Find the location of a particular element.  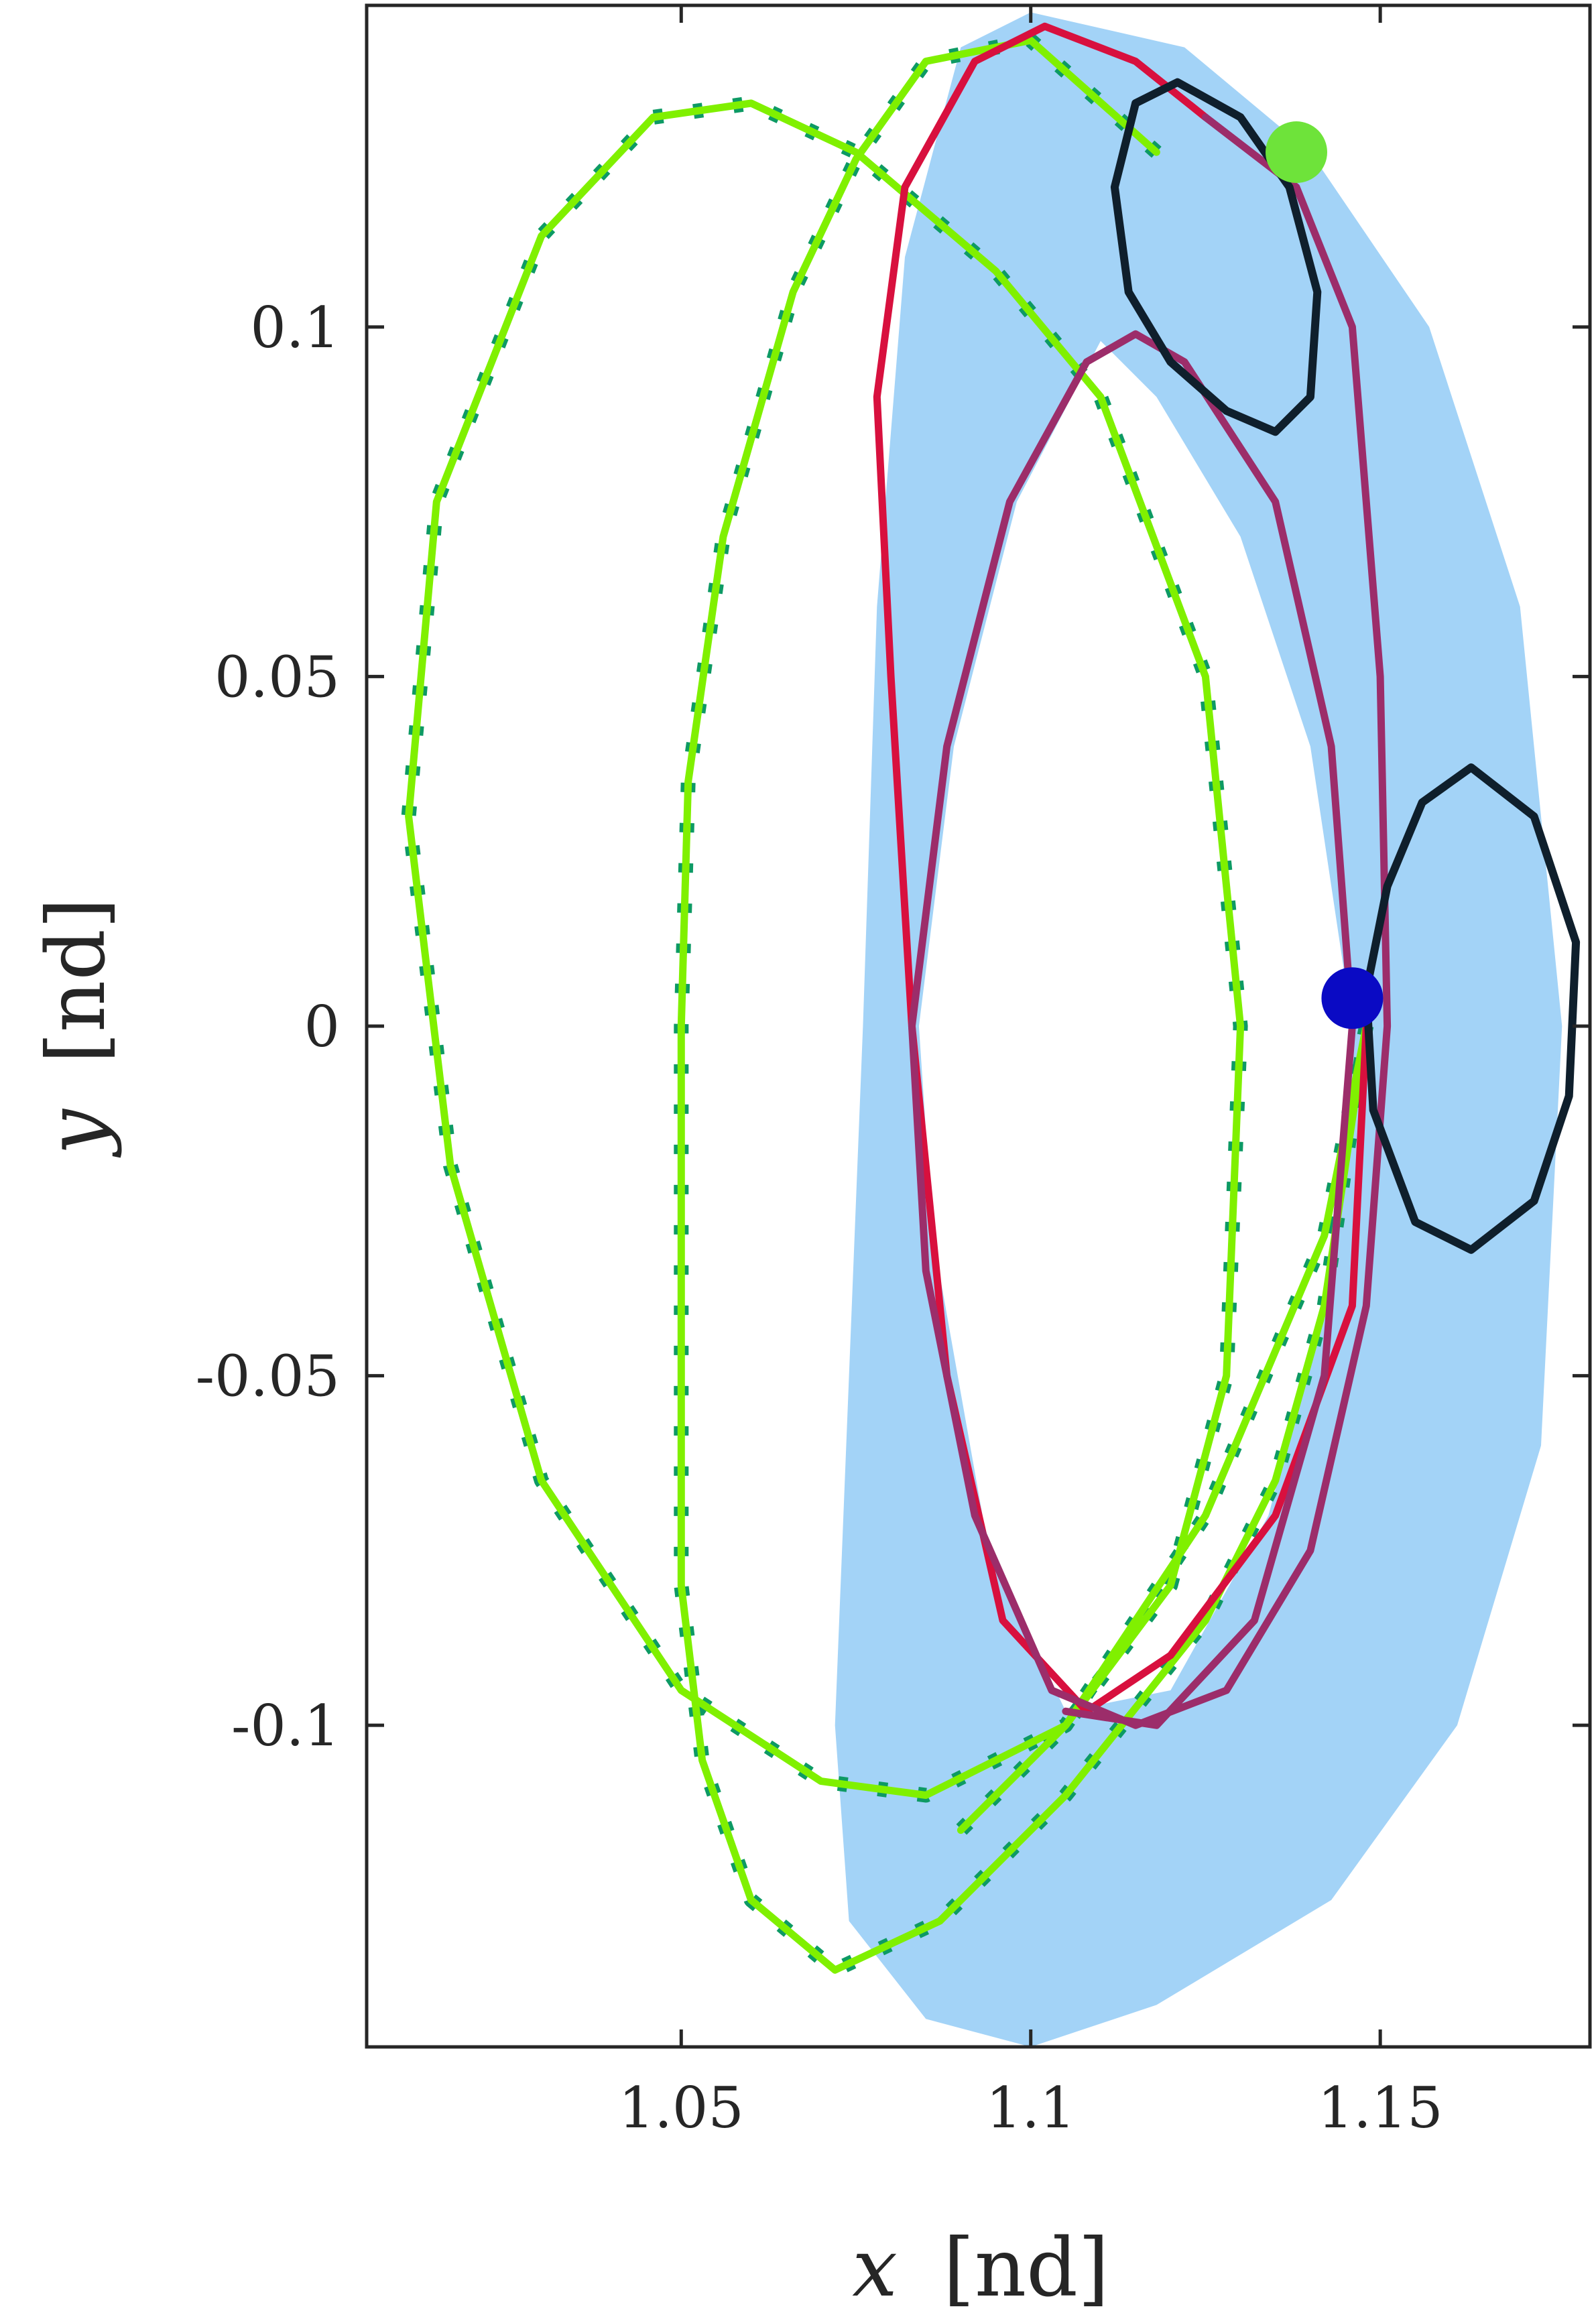

x-axis-variable: x is located at coordinates (875, 2268).